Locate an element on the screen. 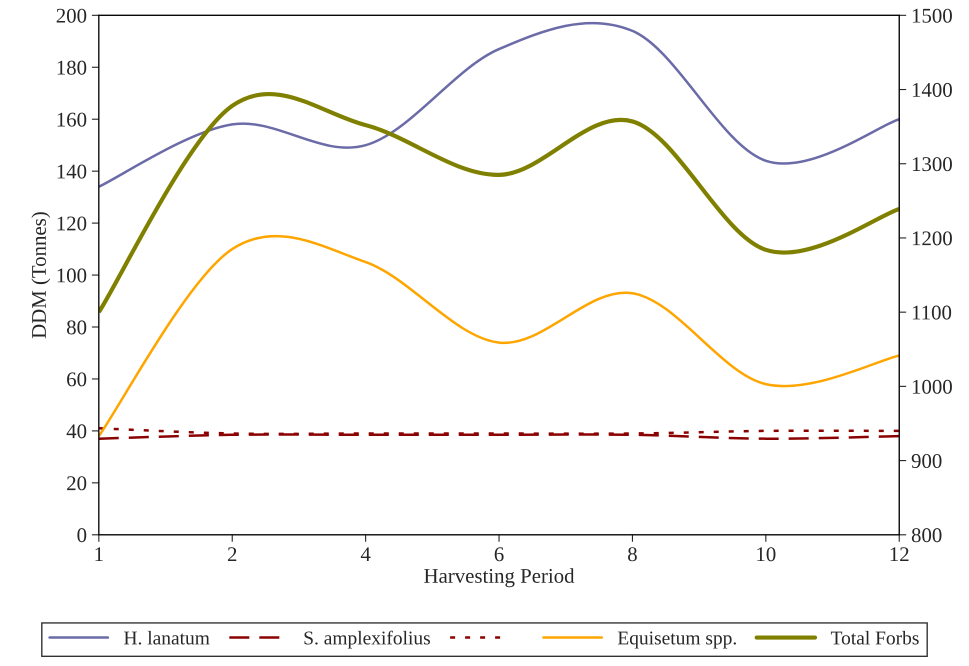 The image size is (969, 666). y-tick-label: 160 is located at coordinates (72, 119).